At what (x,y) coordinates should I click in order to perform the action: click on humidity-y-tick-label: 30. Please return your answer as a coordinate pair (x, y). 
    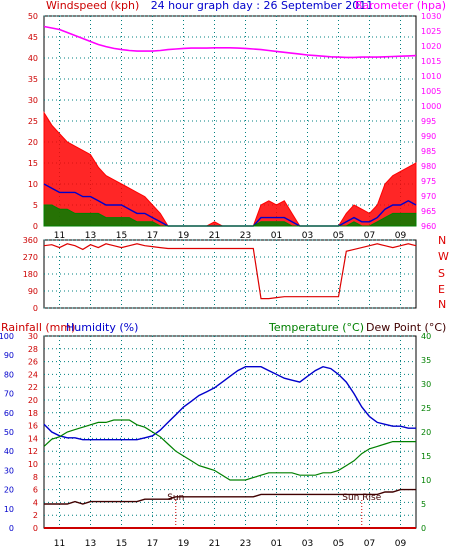
    Looking at the image, I should click on (9, 470).